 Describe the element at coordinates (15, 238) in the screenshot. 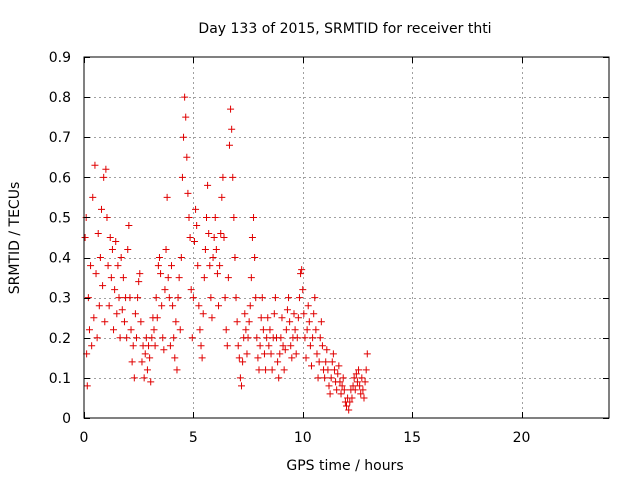

I see `y-axis-label: SRMTID / TECUs` at that location.